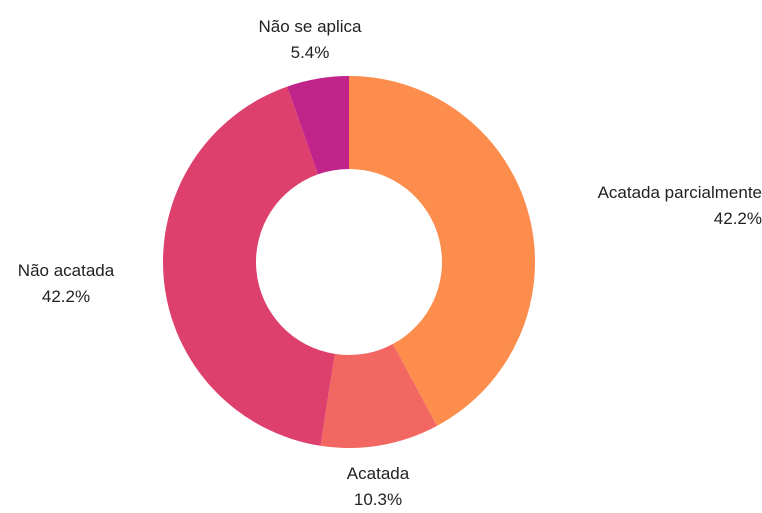  What do you see at coordinates (378, 499) in the screenshot?
I see `slice-value: 10.3%` at bounding box center [378, 499].